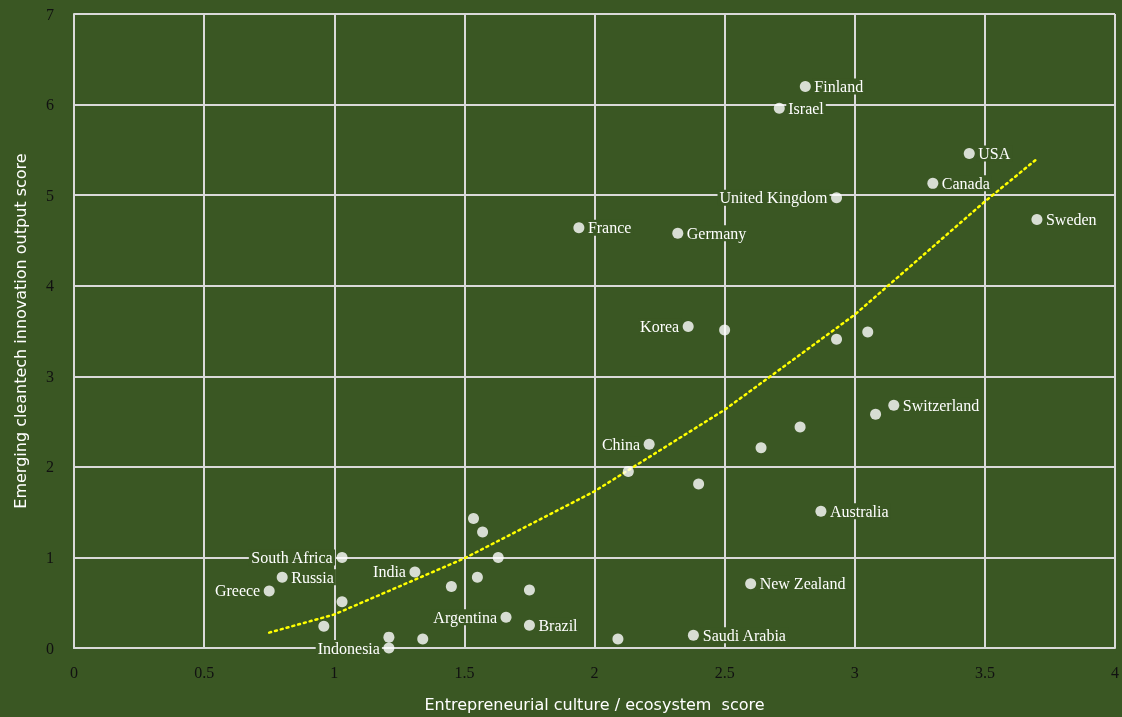 The width and height of the screenshot is (1122, 717). I want to click on y-tick-label: 2, so click(50, 467).